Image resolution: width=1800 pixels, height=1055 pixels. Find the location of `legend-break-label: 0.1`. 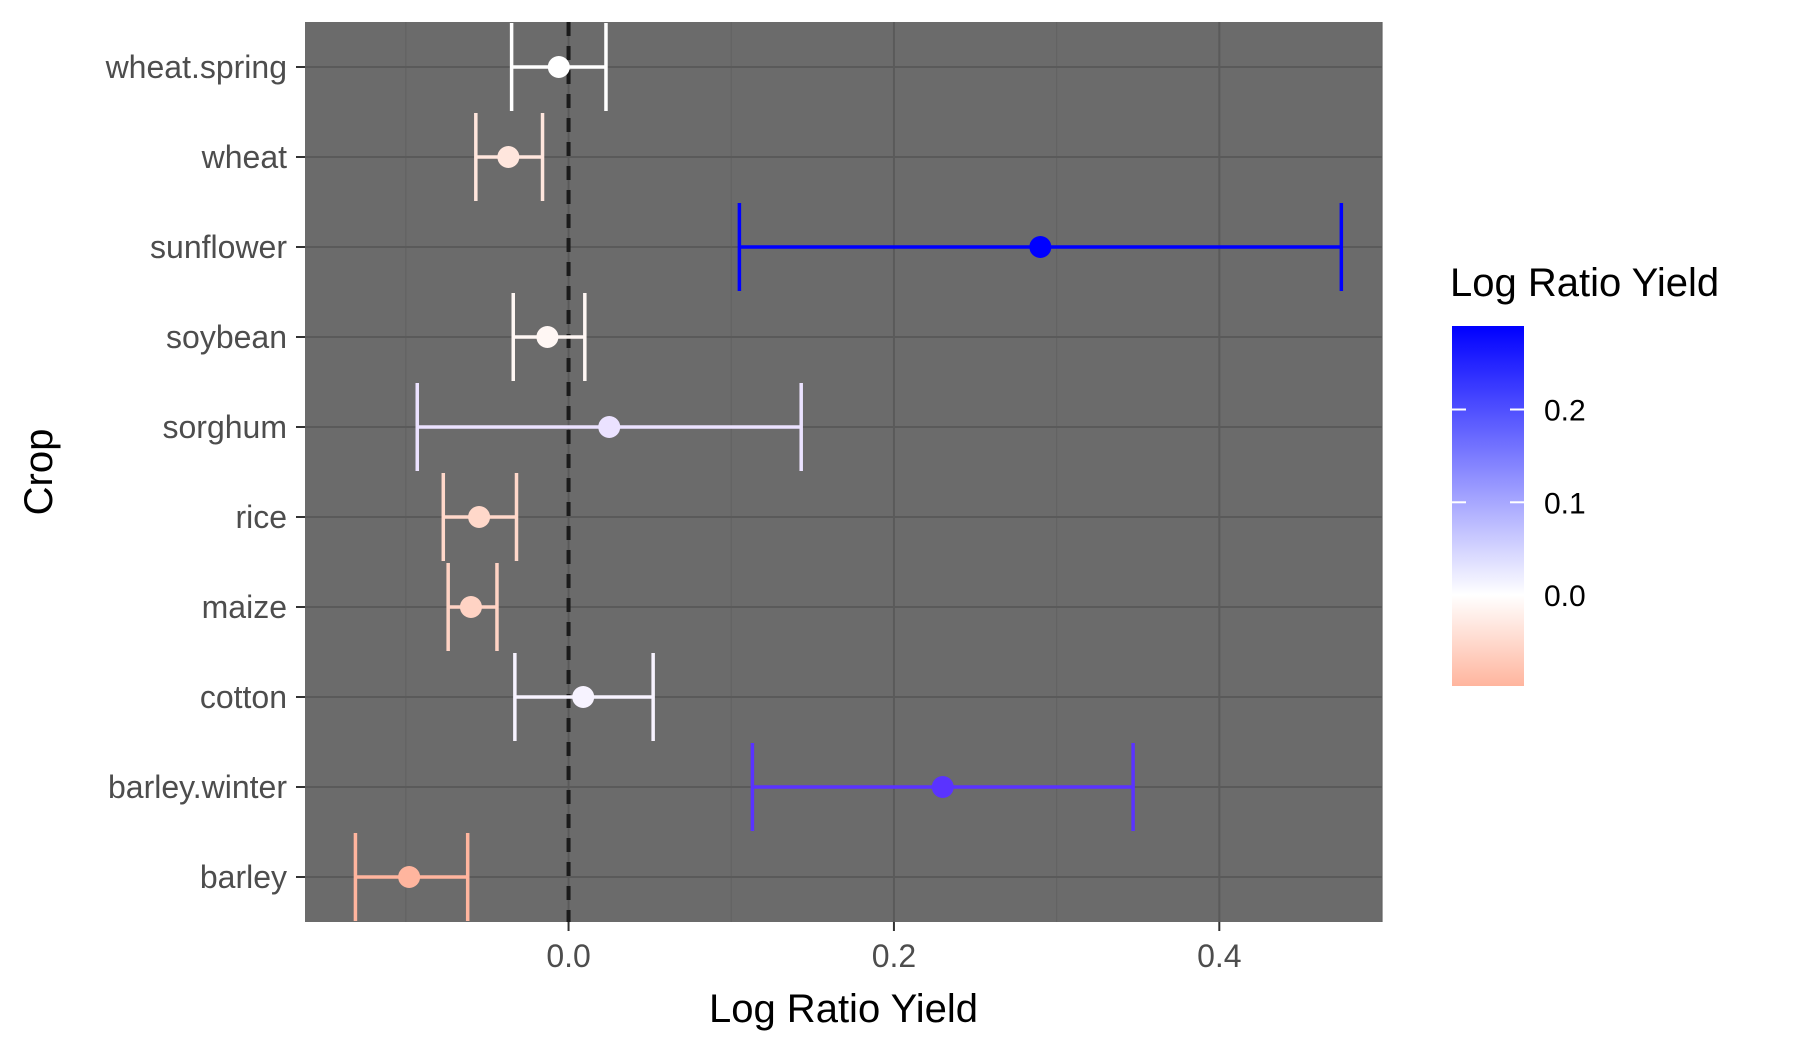

legend-break-label: 0.1 is located at coordinates (1565, 503).